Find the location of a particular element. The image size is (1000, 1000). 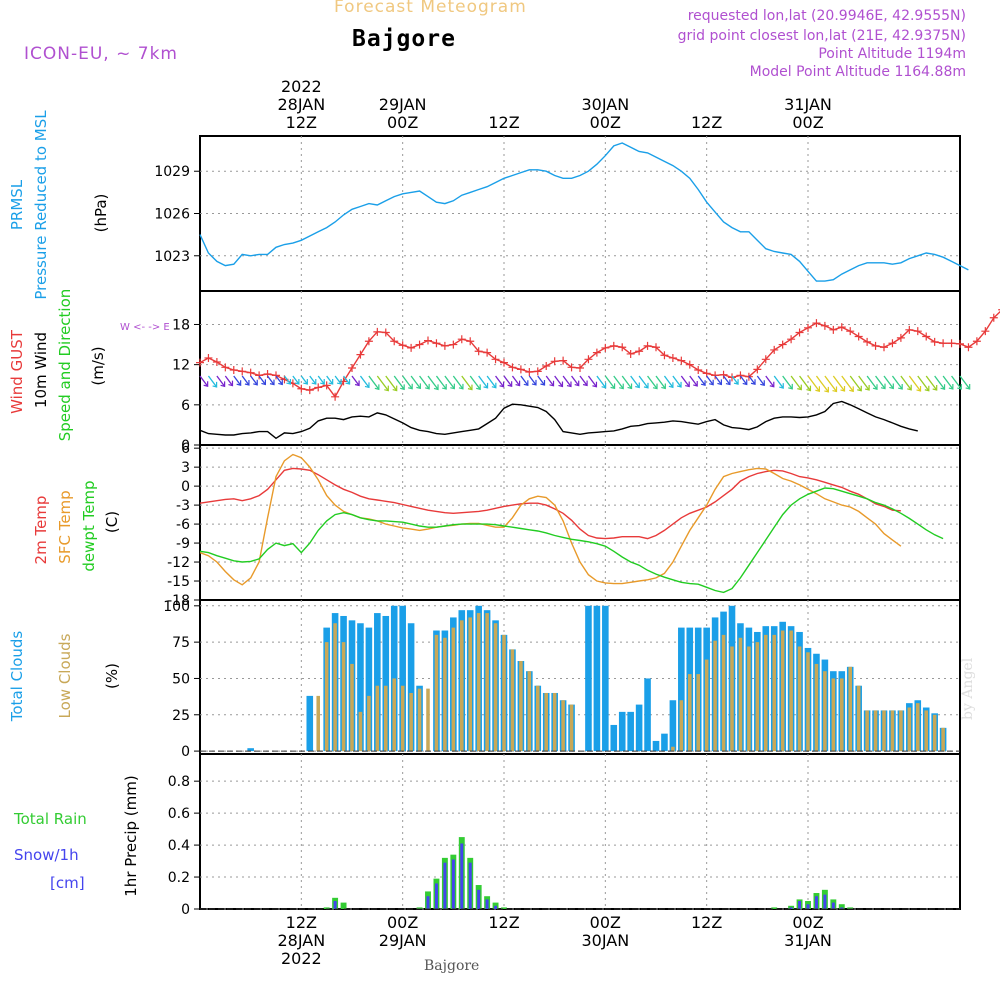

y-tick-label: -6 is located at coordinates (183, 525).